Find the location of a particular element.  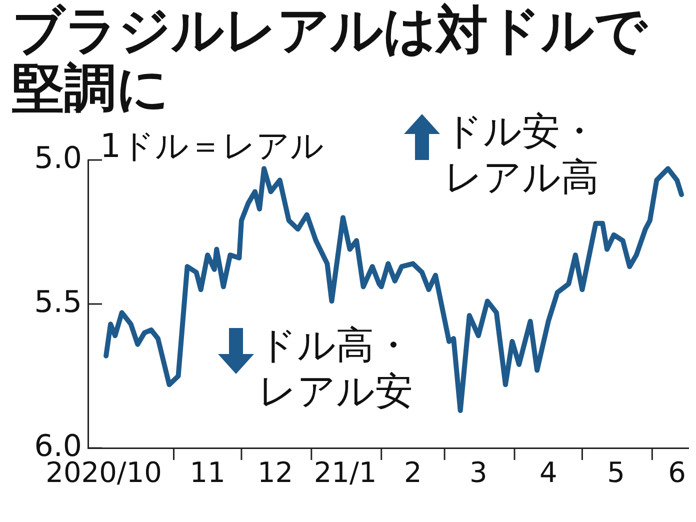

x-tick-label: 11 is located at coordinates (208, 473).